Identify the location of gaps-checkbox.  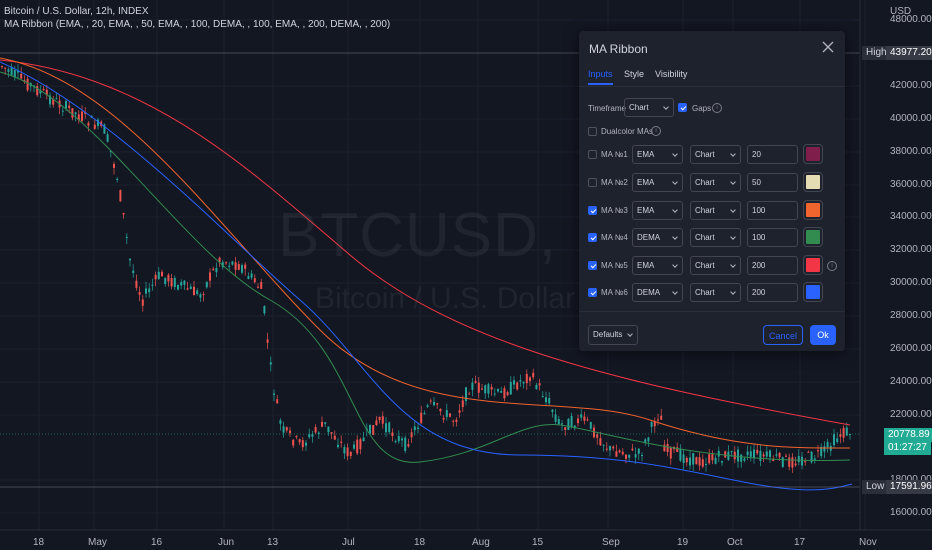
(682, 107).